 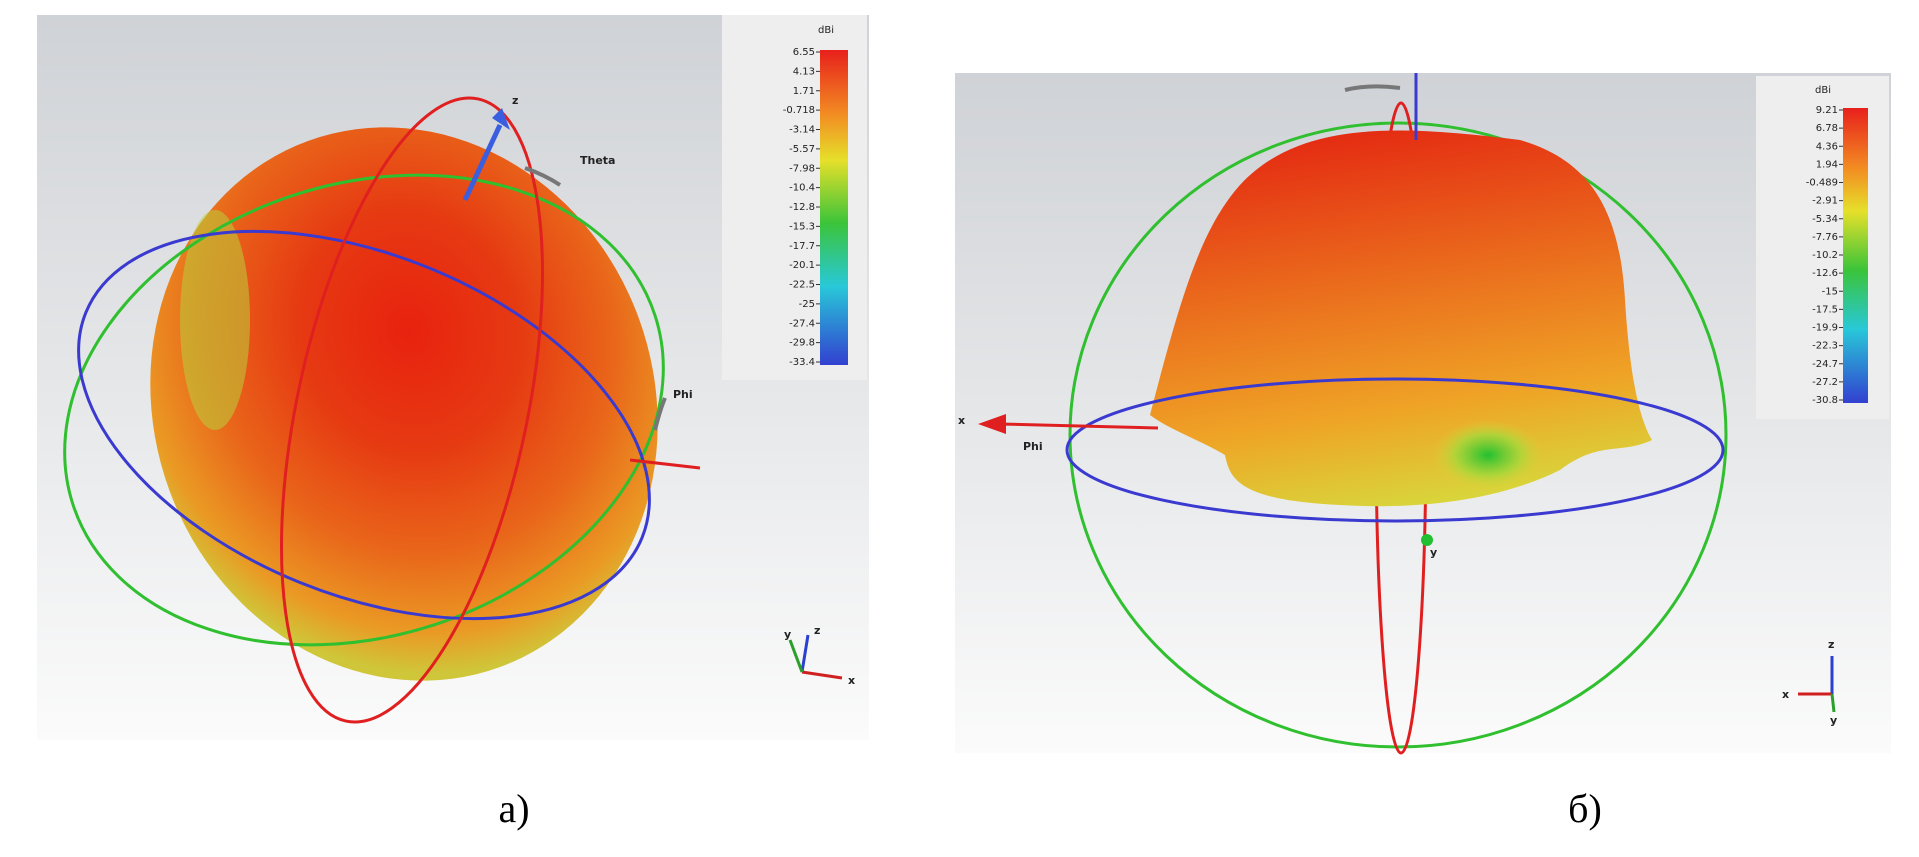 I want to click on colorbar-tick-label: 4.36, so click(x=1827, y=146).